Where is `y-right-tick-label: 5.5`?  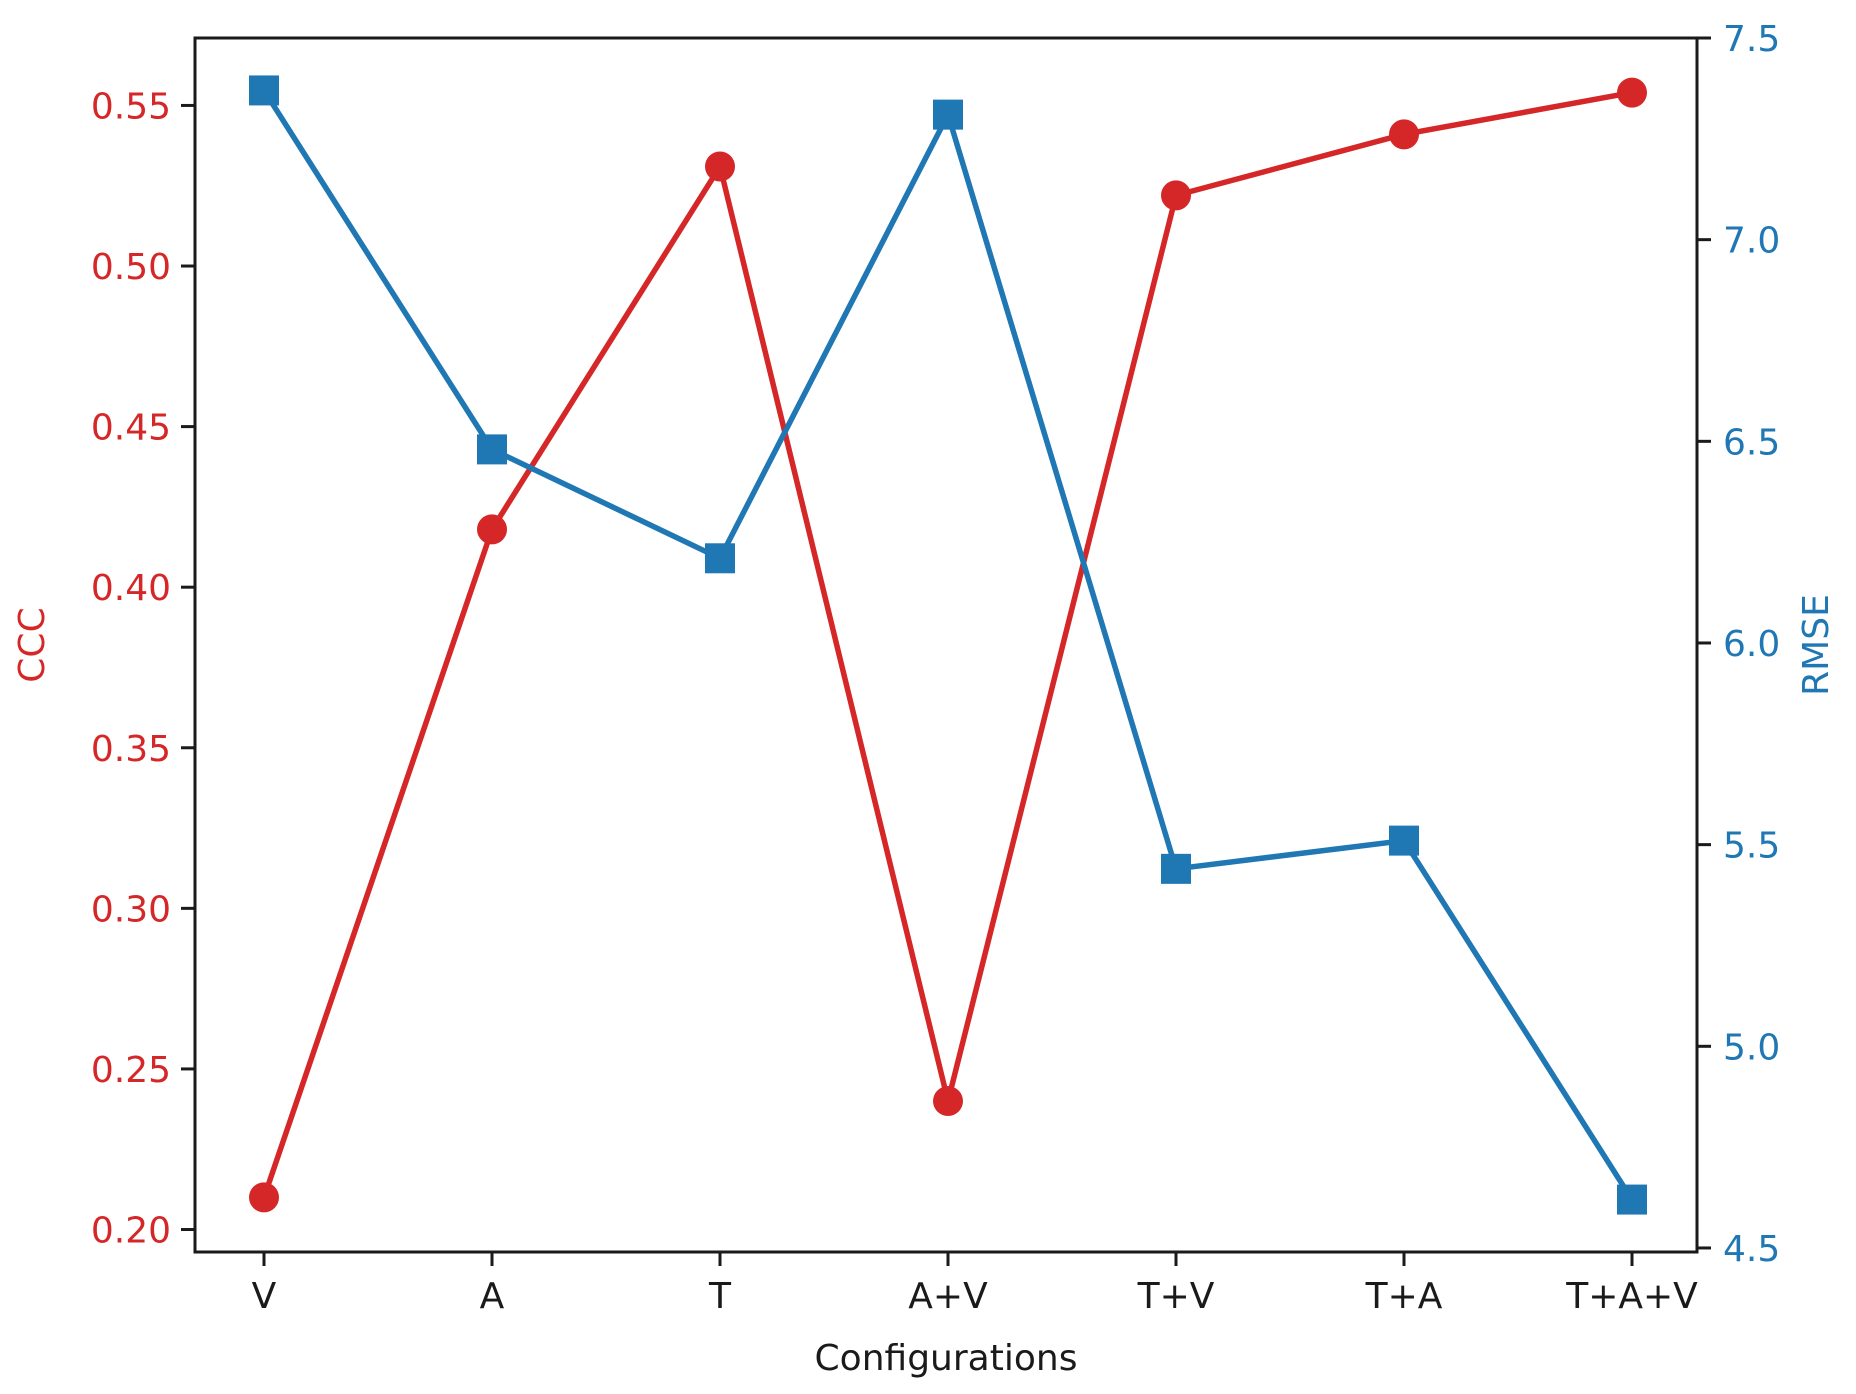 y-right-tick-label: 5.5 is located at coordinates (1751, 846).